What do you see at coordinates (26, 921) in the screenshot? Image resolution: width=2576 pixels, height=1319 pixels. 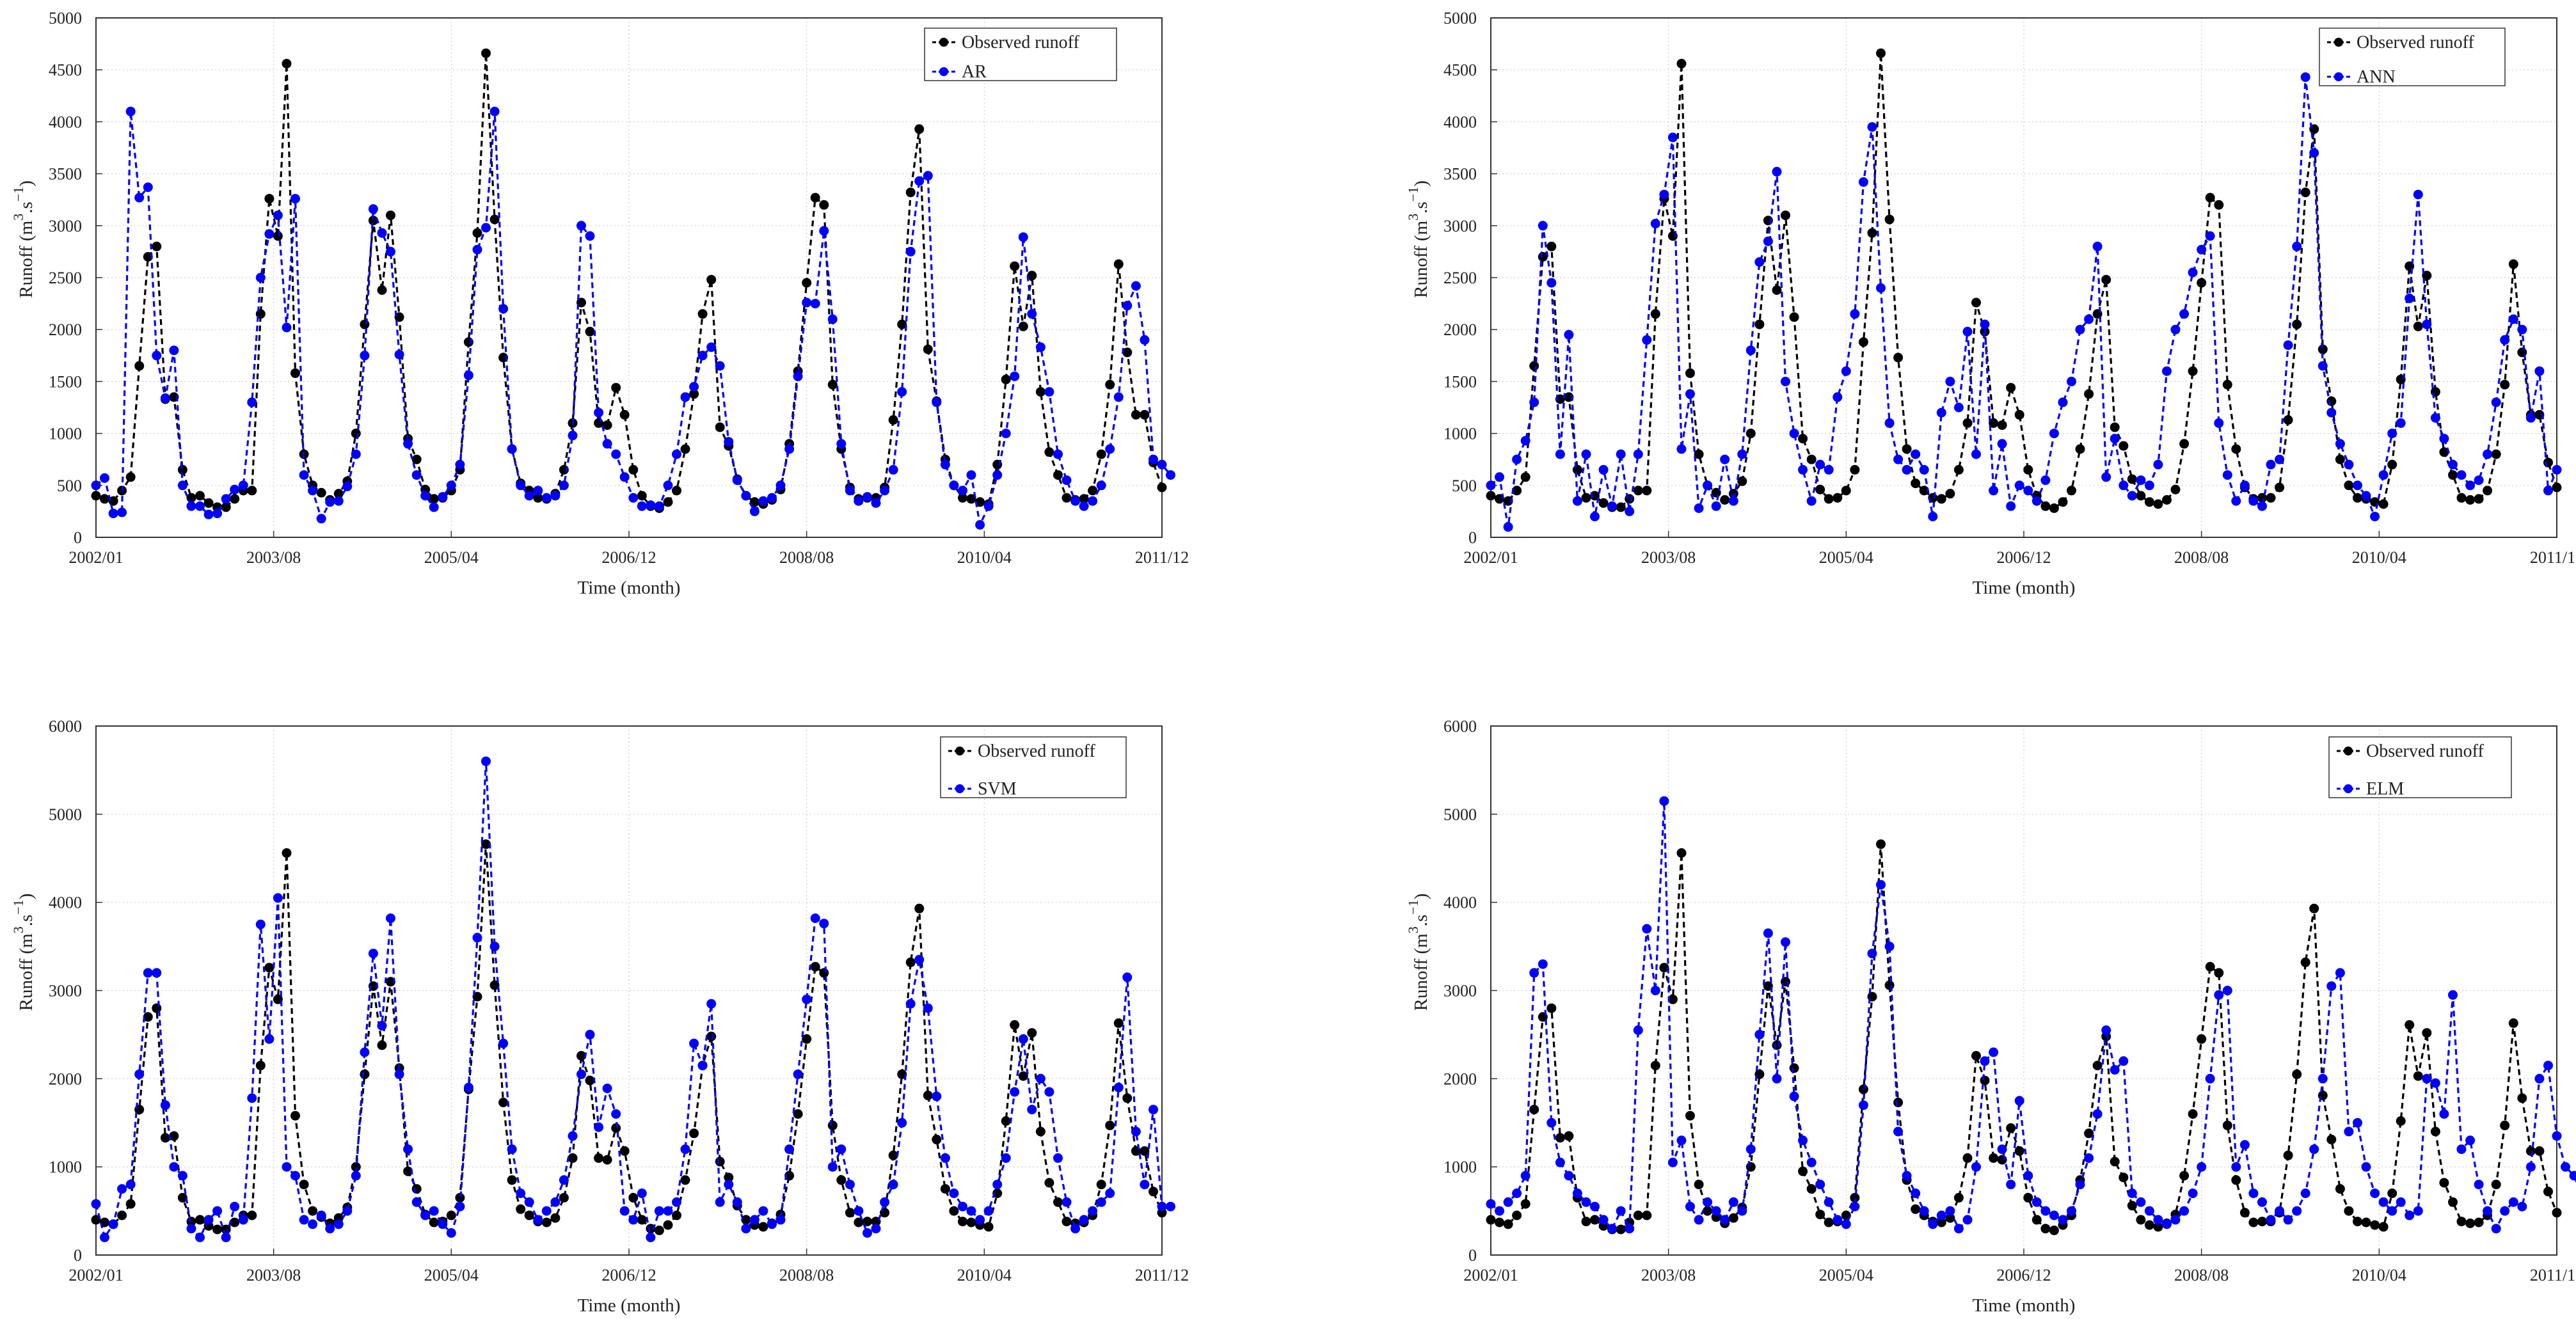 I see `y-axis-title-part: .s` at bounding box center [26, 921].